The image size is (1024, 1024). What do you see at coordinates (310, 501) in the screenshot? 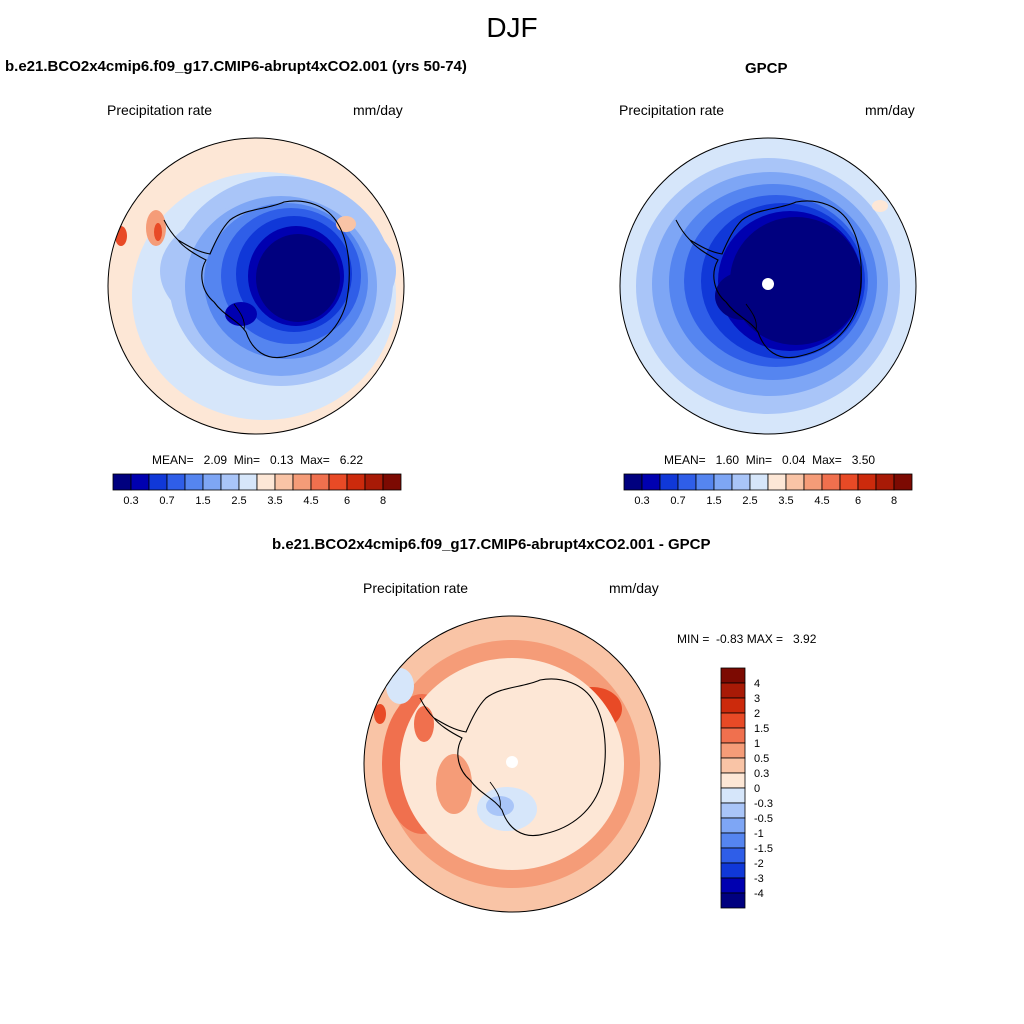
I see `panel-1-colorbar-tick-label: 4.5` at bounding box center [310, 501].